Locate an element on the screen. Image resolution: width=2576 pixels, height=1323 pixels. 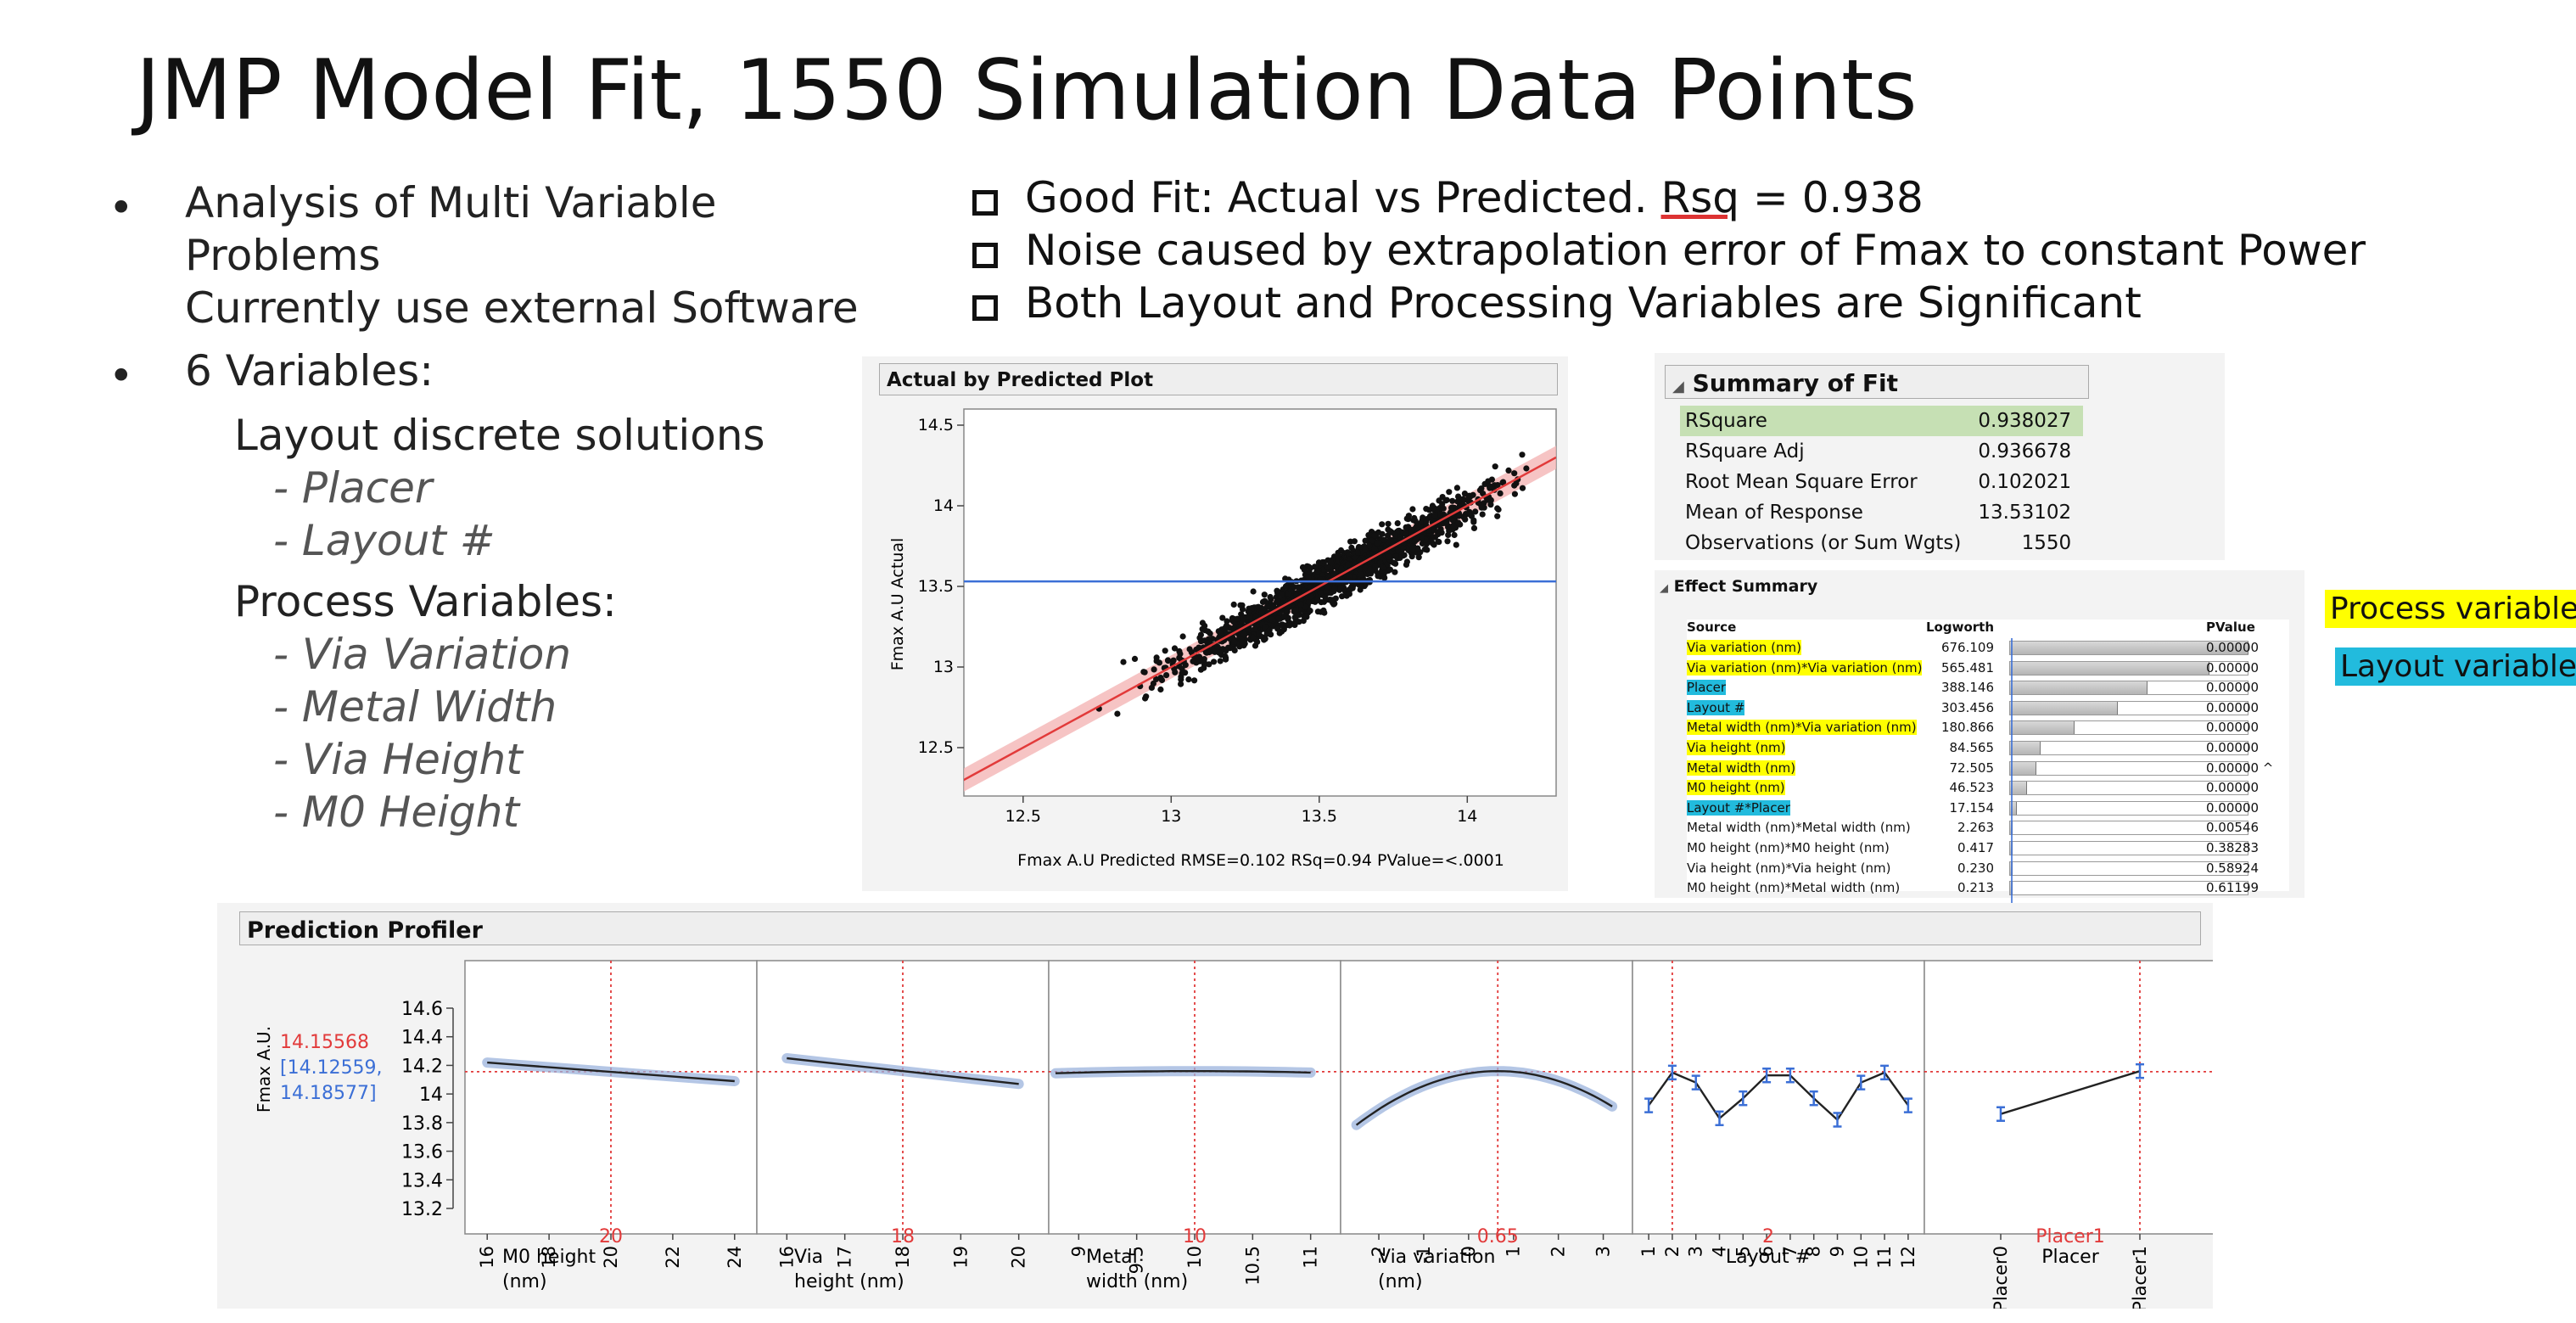
process-item-via-variation: - Via Variation is located at coordinates (423, 654).